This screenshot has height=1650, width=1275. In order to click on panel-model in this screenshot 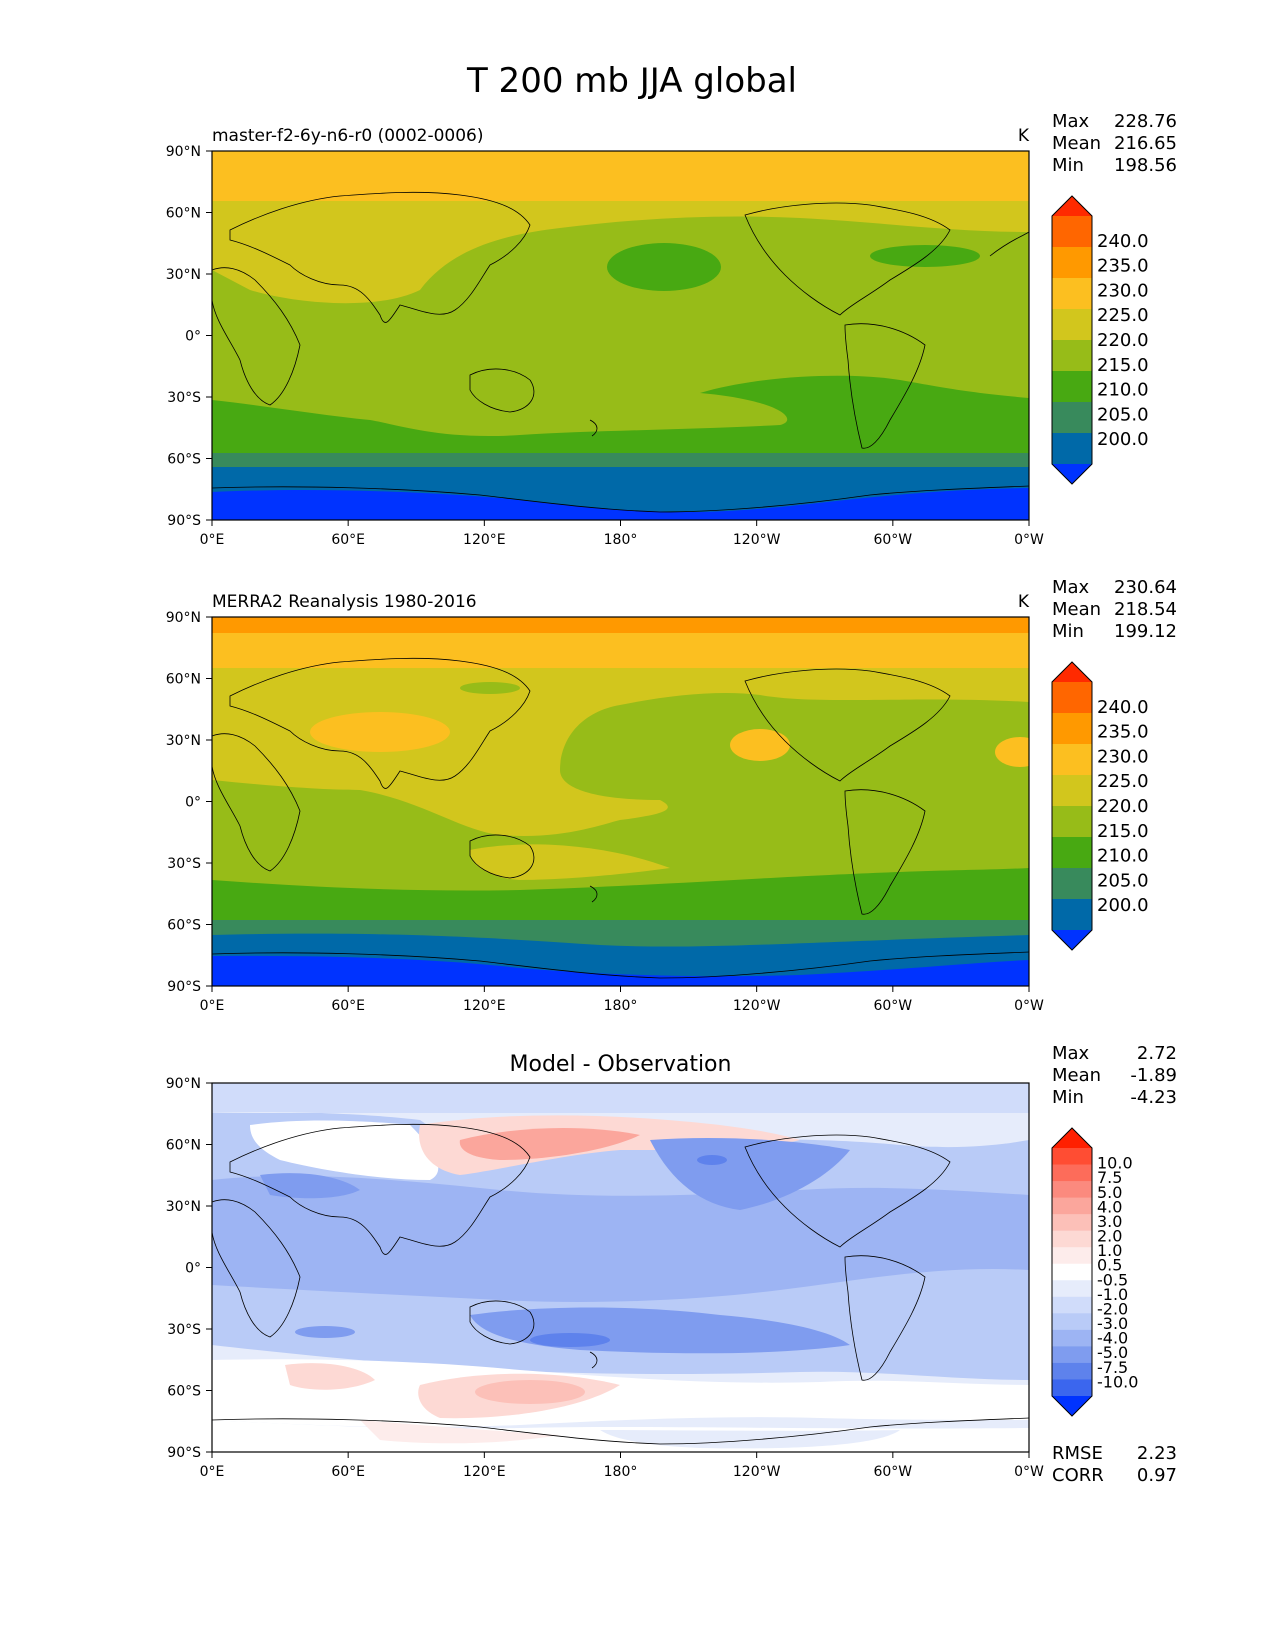, I will do `click(620, 335)`.